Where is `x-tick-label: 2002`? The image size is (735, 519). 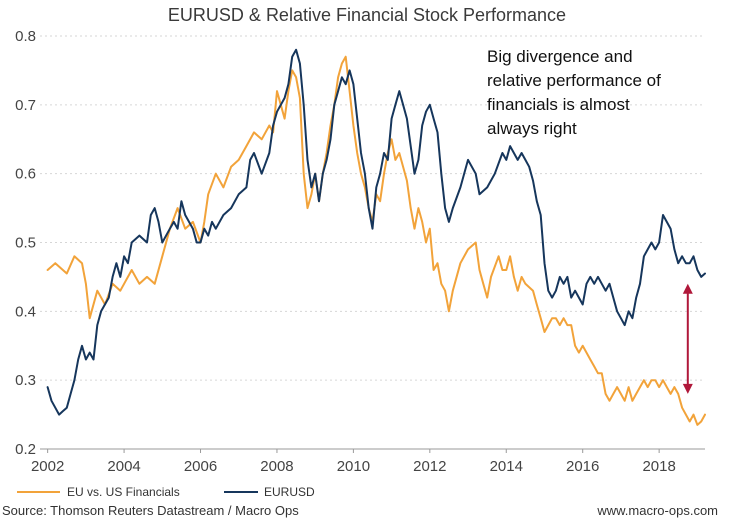
x-tick-label: 2002 is located at coordinates (47, 466).